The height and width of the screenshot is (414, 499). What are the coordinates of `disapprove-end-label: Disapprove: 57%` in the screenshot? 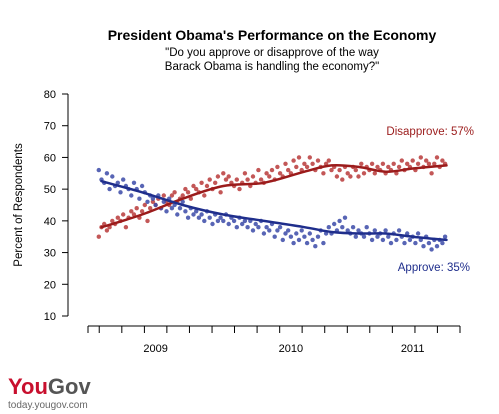 It's located at (430, 132).